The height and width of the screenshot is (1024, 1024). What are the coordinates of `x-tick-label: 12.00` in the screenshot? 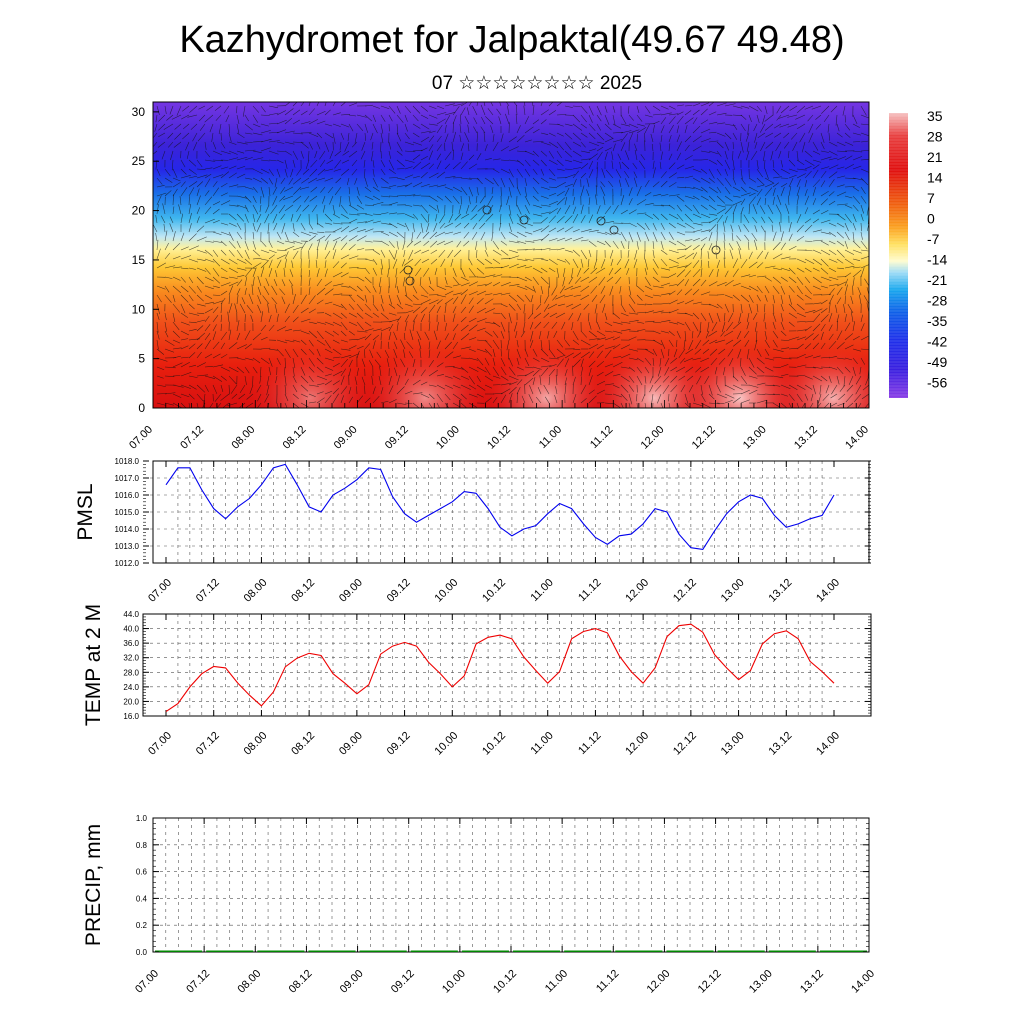 It's located at (659, 982).